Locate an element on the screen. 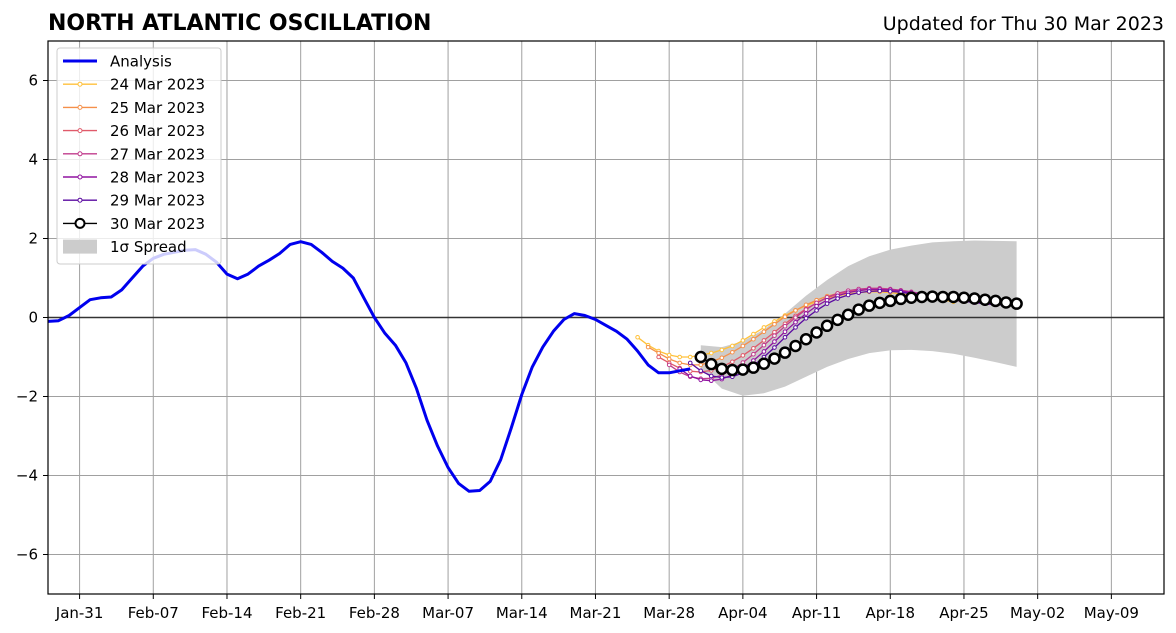 This screenshot has height=633, width=1176. legend-item: 28 Mar 2023 is located at coordinates (134, 178).